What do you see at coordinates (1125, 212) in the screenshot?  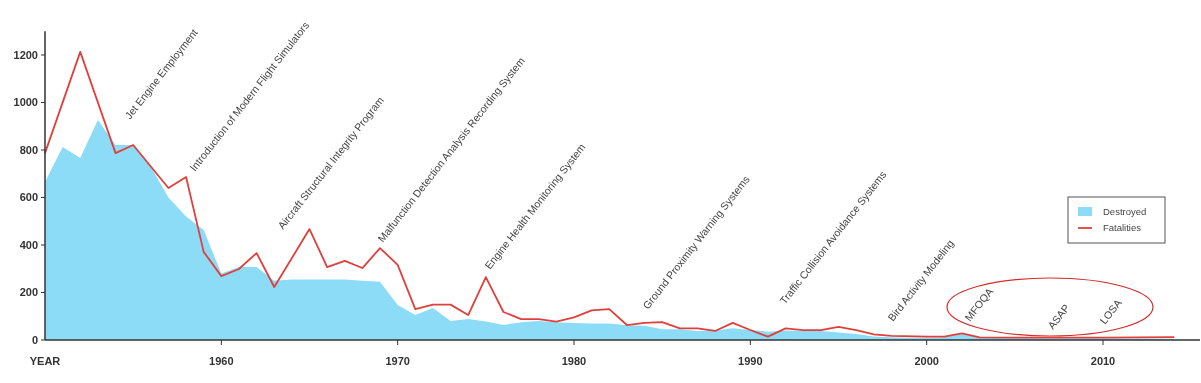 I see `legend-label: Destroyed` at bounding box center [1125, 212].